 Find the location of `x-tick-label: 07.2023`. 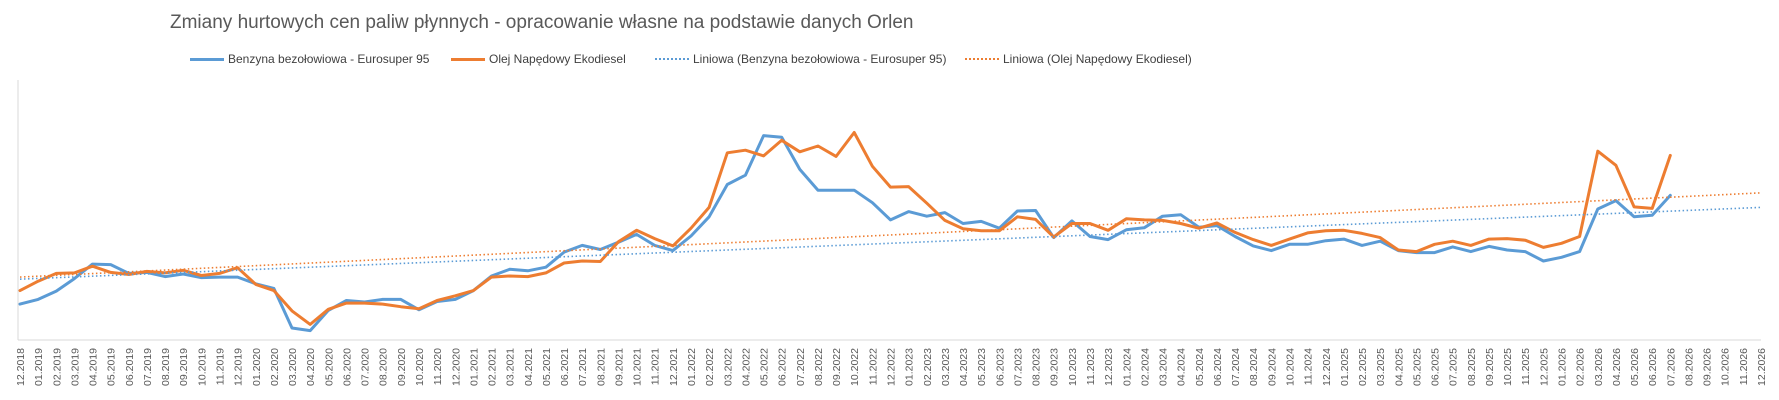

x-tick-label: 07.2023 is located at coordinates (1018, 367).